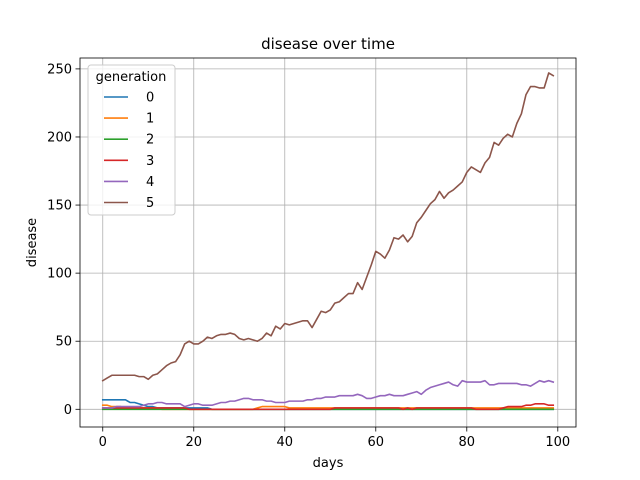 Image resolution: width=640 pixels, height=480 pixels. Describe the element at coordinates (32, 242) in the screenshot. I see `y-axis-label: disease` at that location.